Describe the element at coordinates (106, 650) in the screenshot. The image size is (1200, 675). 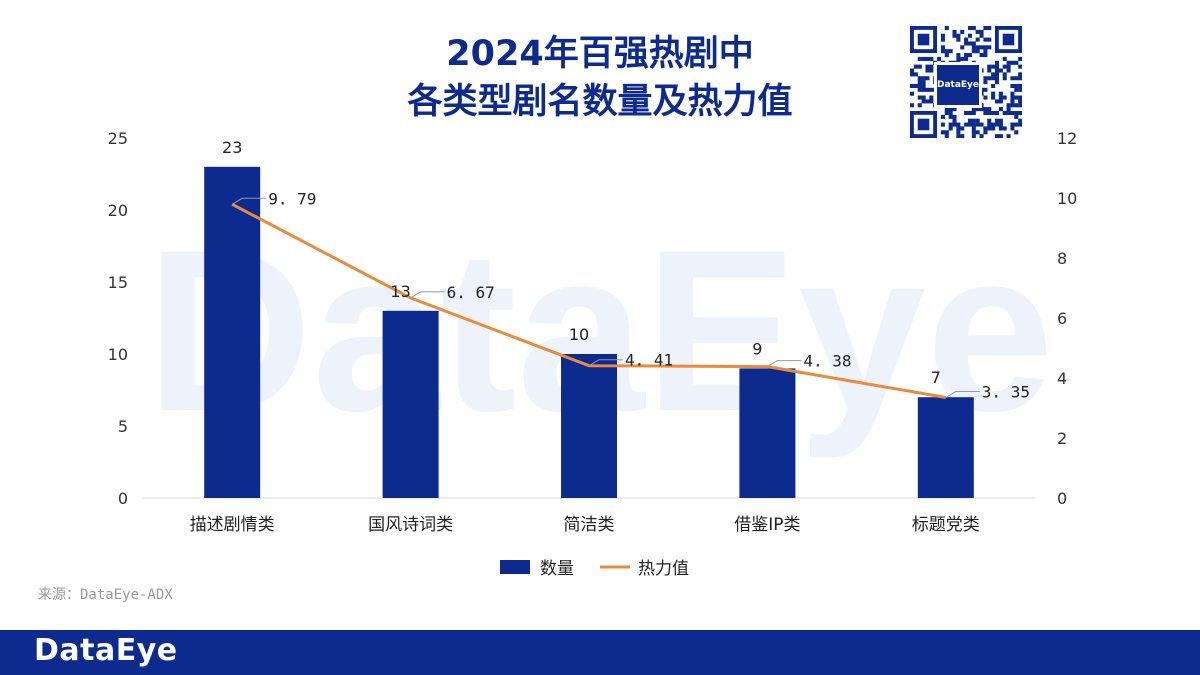
I see `footer-logo: DataEye` at that location.